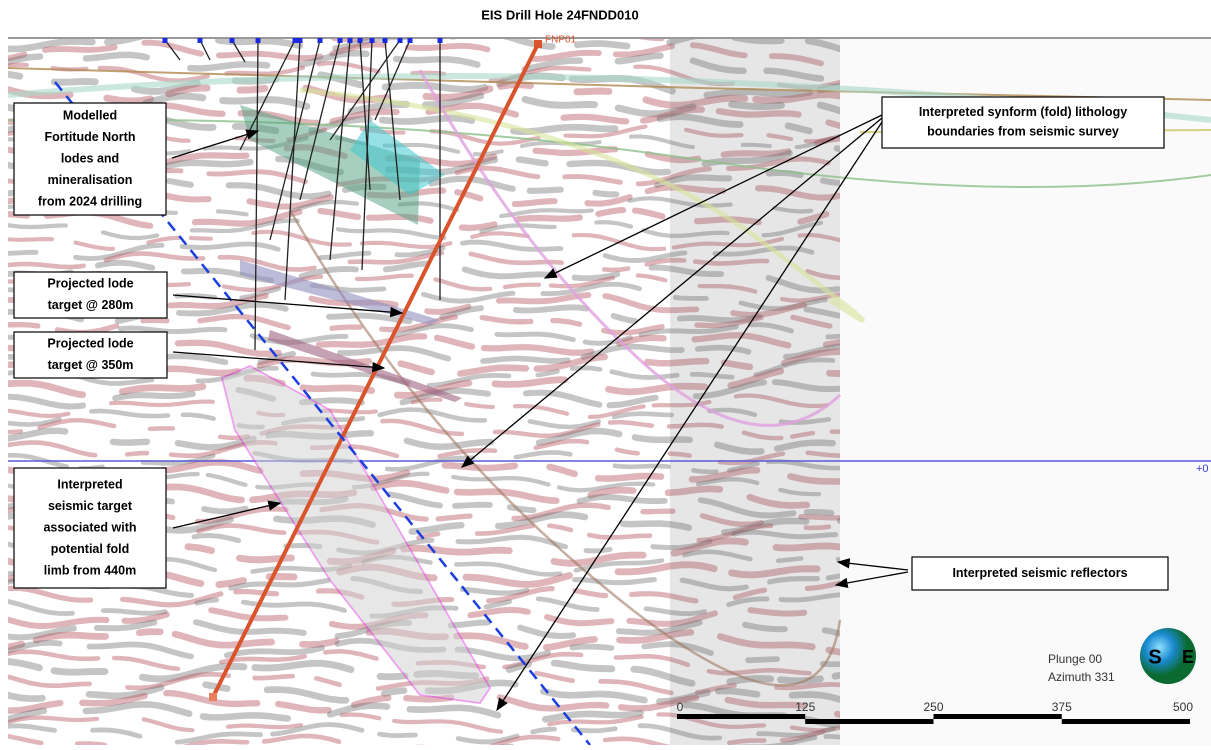 This screenshot has width=1211, height=750. What do you see at coordinates (1081, 677) in the screenshot?
I see `azimuth: Azimuth 331` at bounding box center [1081, 677].